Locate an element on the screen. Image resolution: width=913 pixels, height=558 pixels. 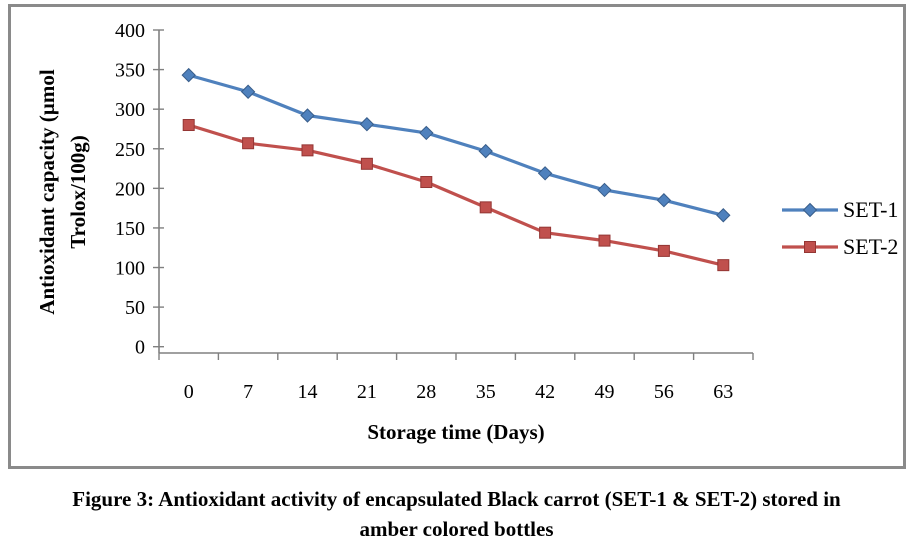
legend-item-SET-2: SET-2 is located at coordinates (840, 247).